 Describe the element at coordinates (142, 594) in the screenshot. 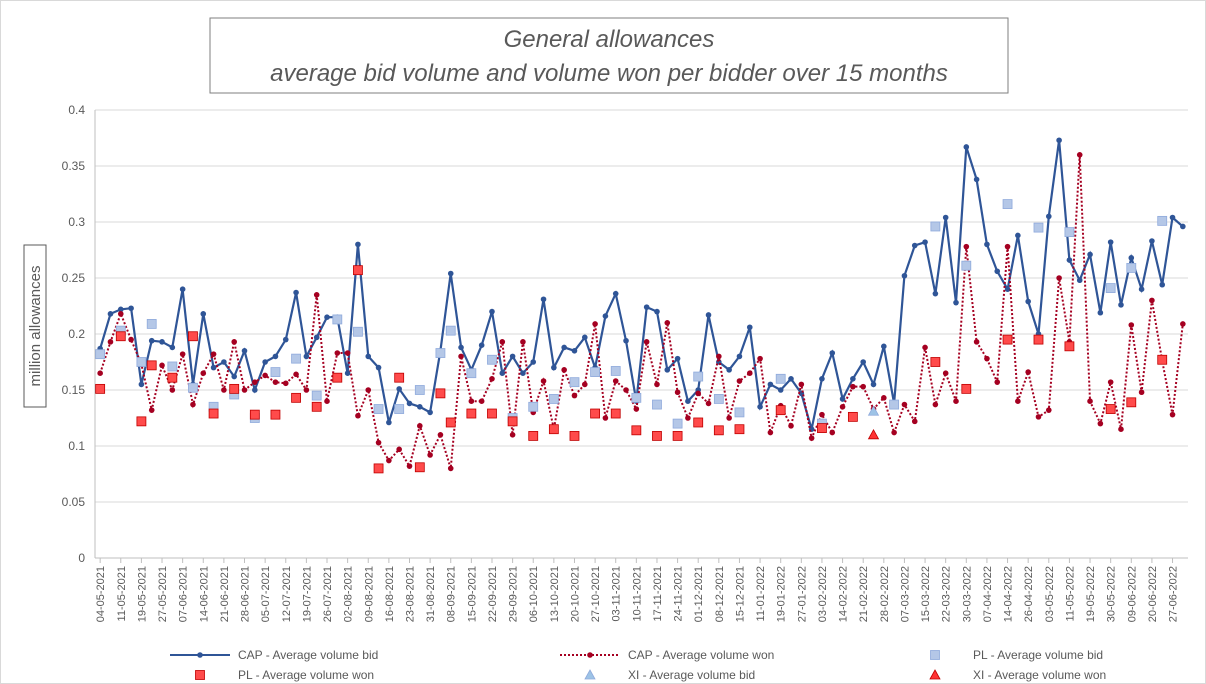

I see `x-tick-label: 19-05-2021` at that location.